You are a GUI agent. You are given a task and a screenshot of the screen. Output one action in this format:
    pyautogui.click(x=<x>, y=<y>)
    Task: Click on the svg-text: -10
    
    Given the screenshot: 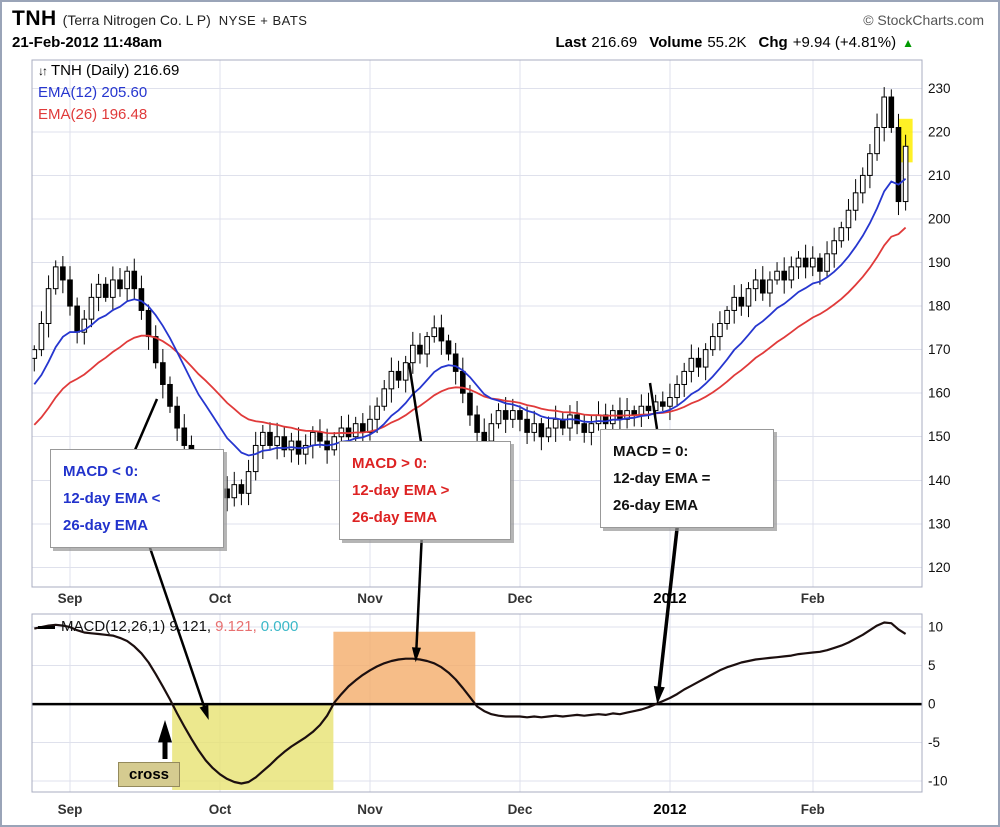 What is the action you would take?
    pyautogui.click(x=938, y=781)
    